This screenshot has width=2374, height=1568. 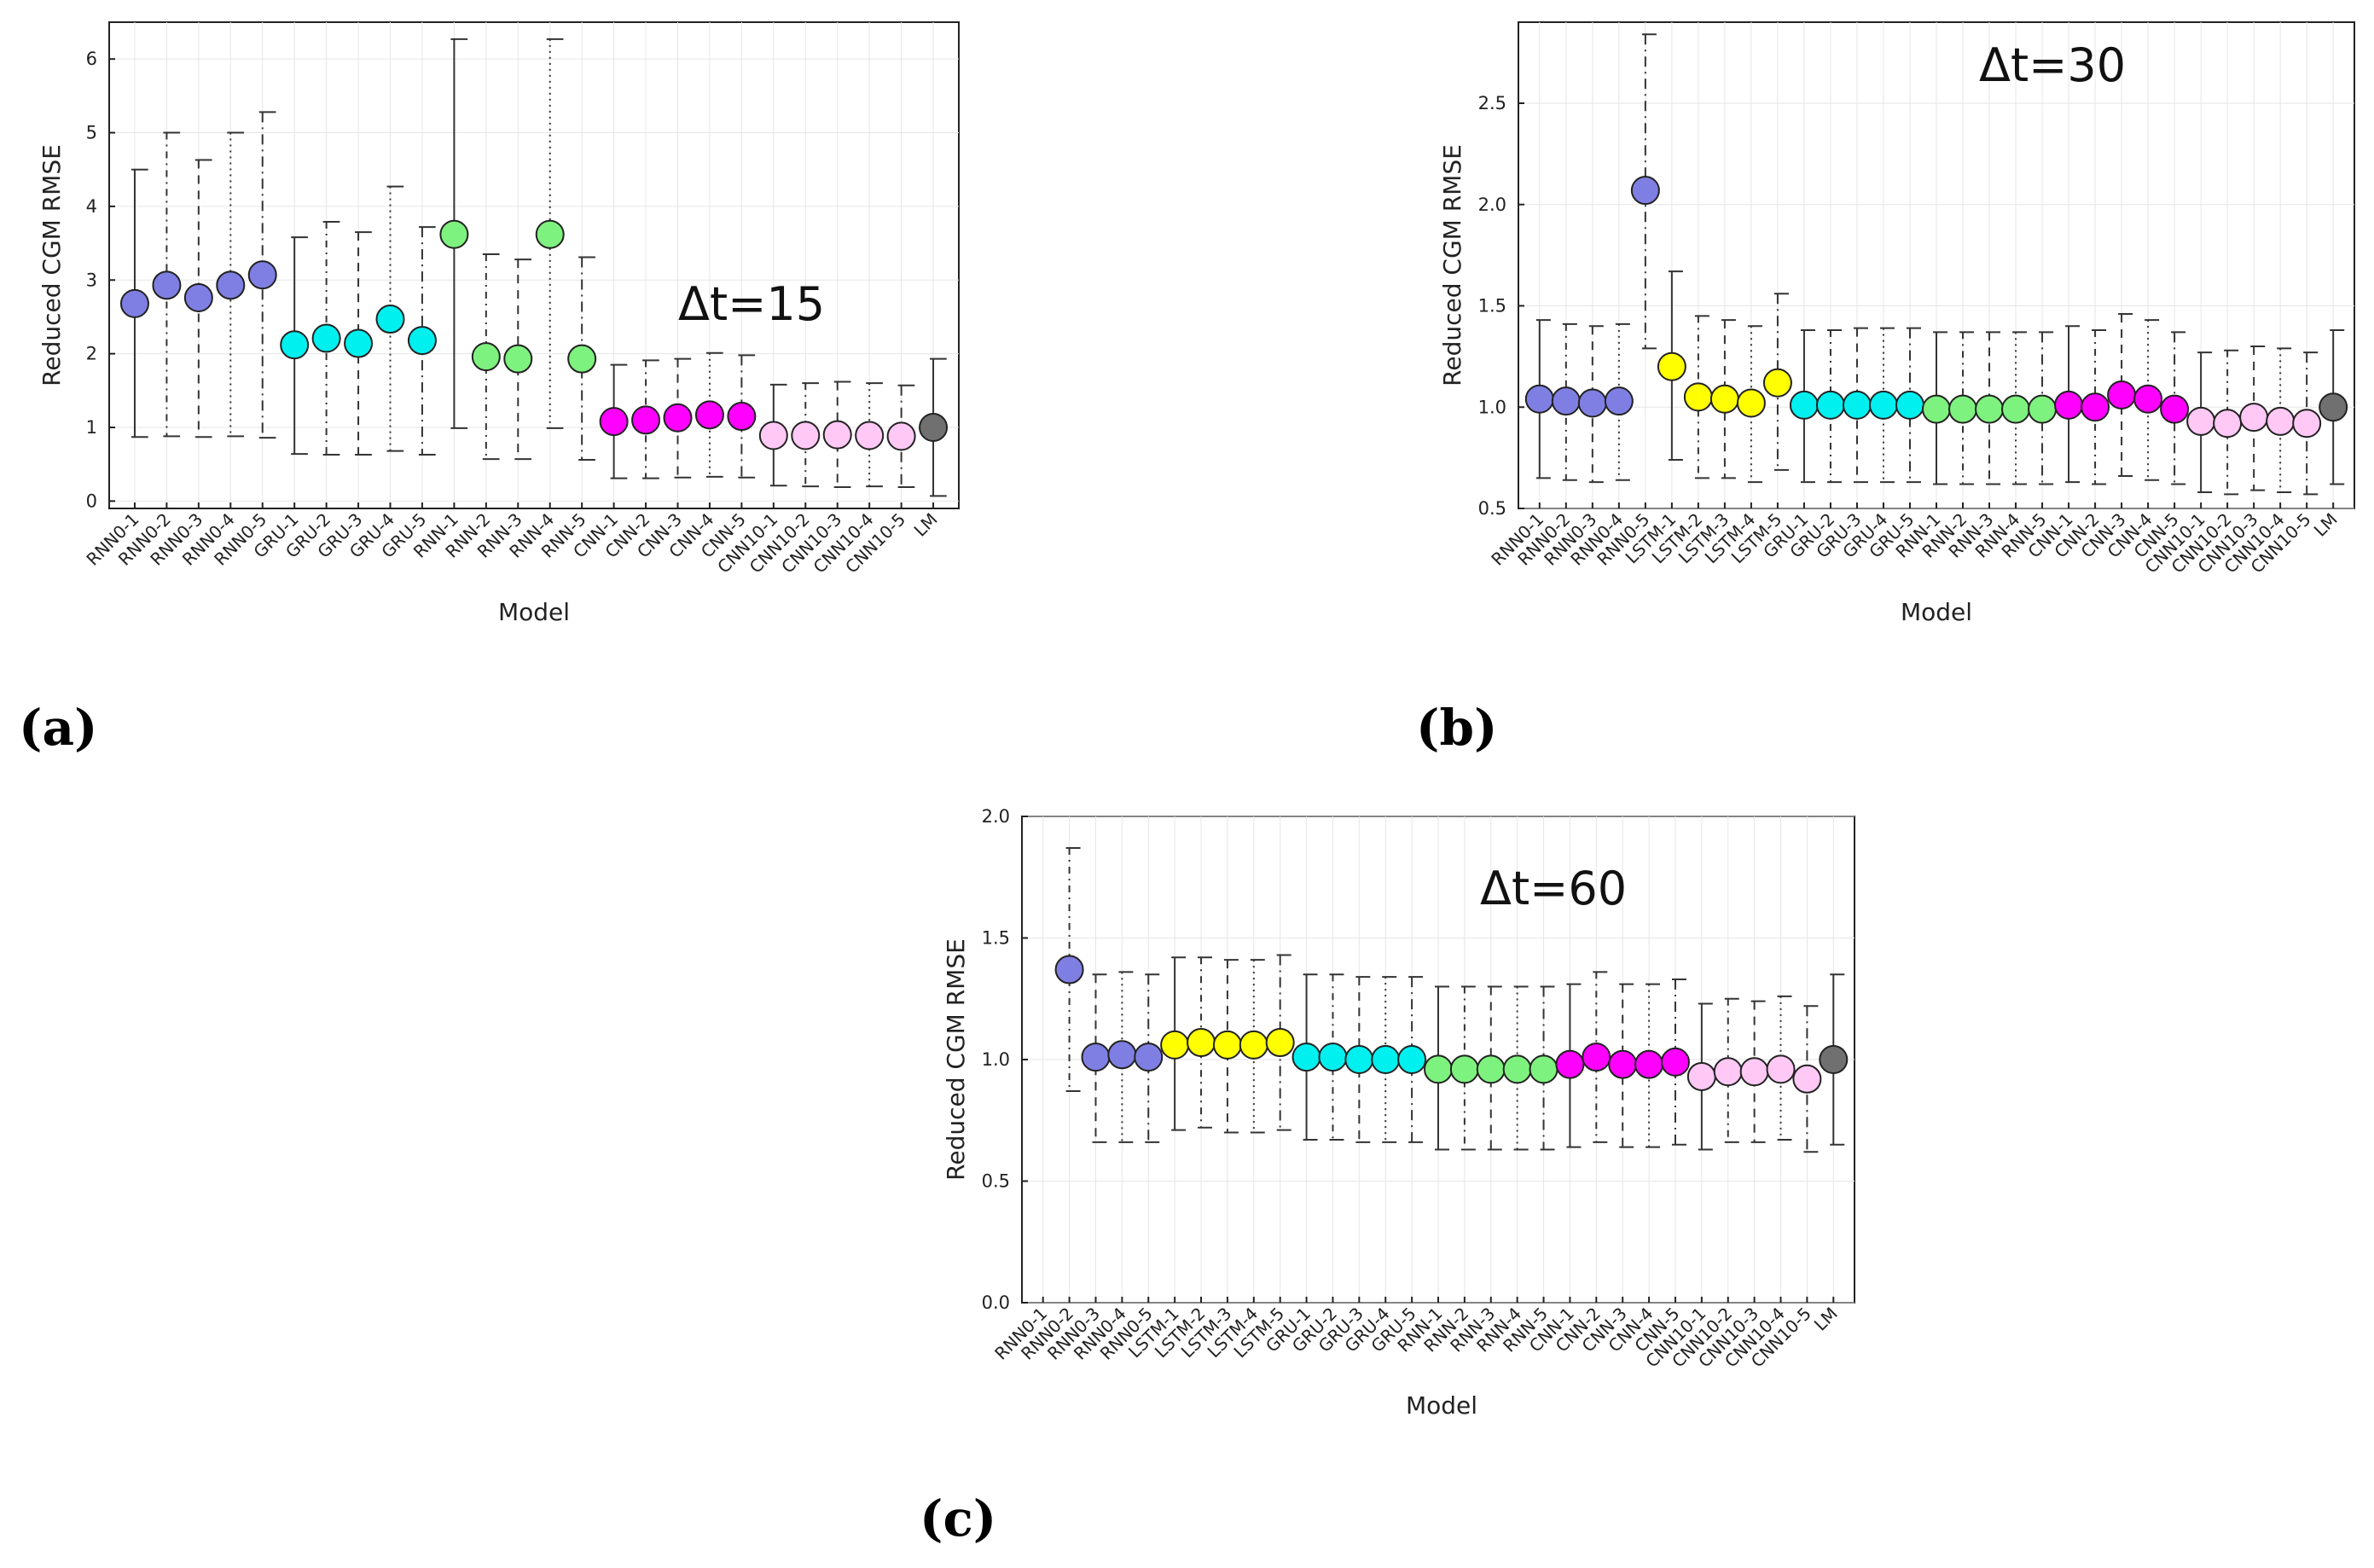 What do you see at coordinates (91, 280) in the screenshot?
I see `y-tick-label: 3` at bounding box center [91, 280].